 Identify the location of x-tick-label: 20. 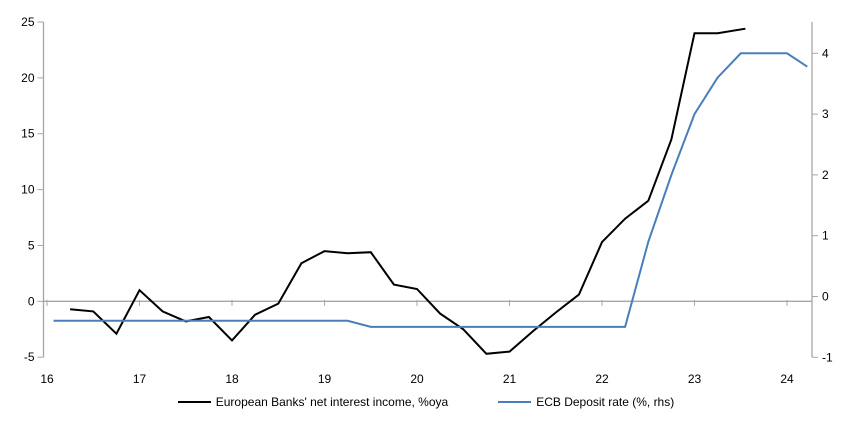
(417, 379).